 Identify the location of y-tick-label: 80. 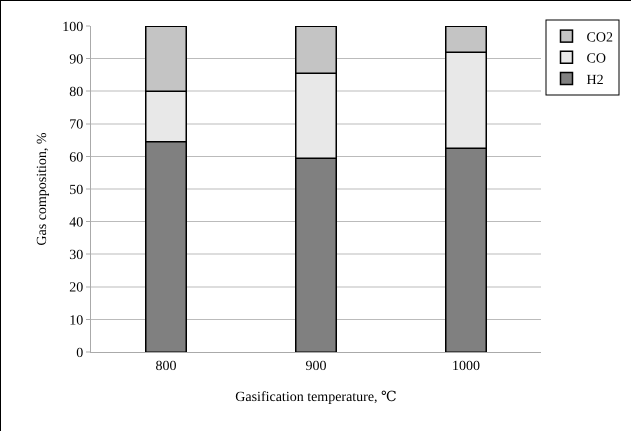
(76, 92).